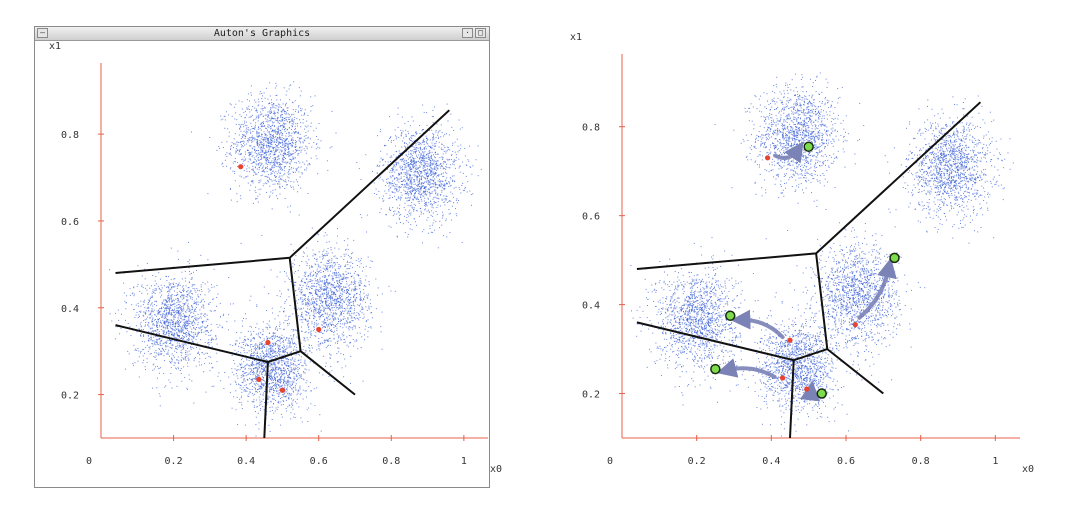 The height and width of the screenshot is (524, 1080). I want to click on minimize-icon: ·, so click(467, 33).